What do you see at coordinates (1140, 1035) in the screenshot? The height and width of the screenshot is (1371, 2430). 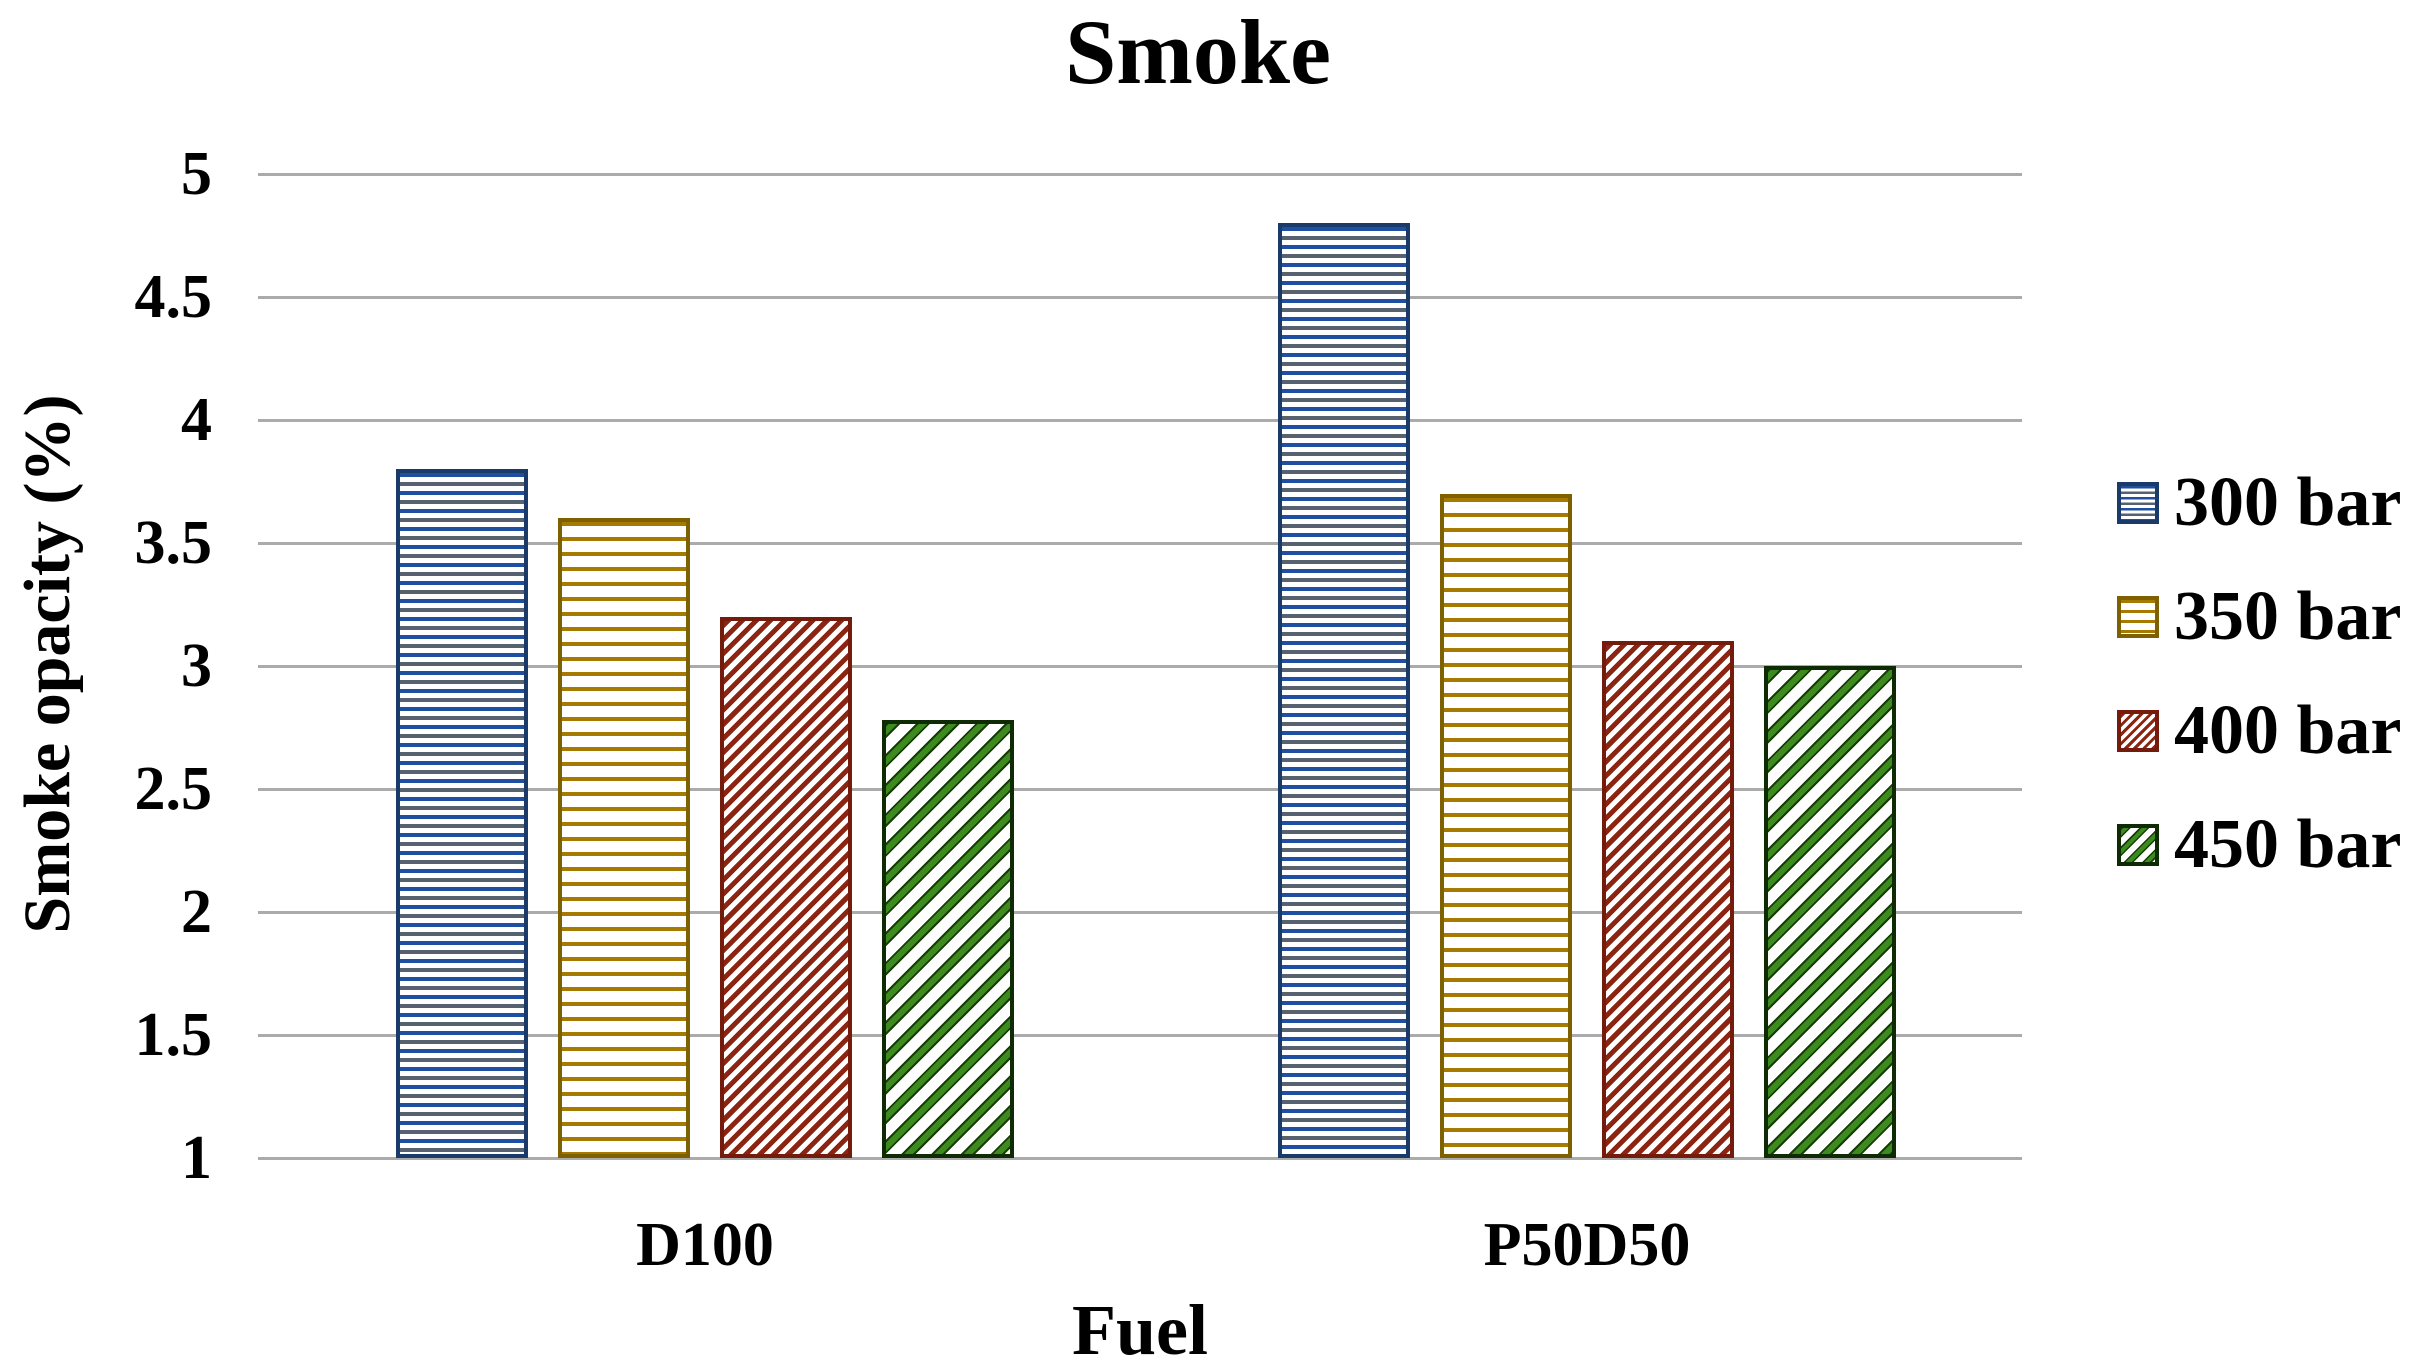 I see `gridline-1.5` at bounding box center [1140, 1035].